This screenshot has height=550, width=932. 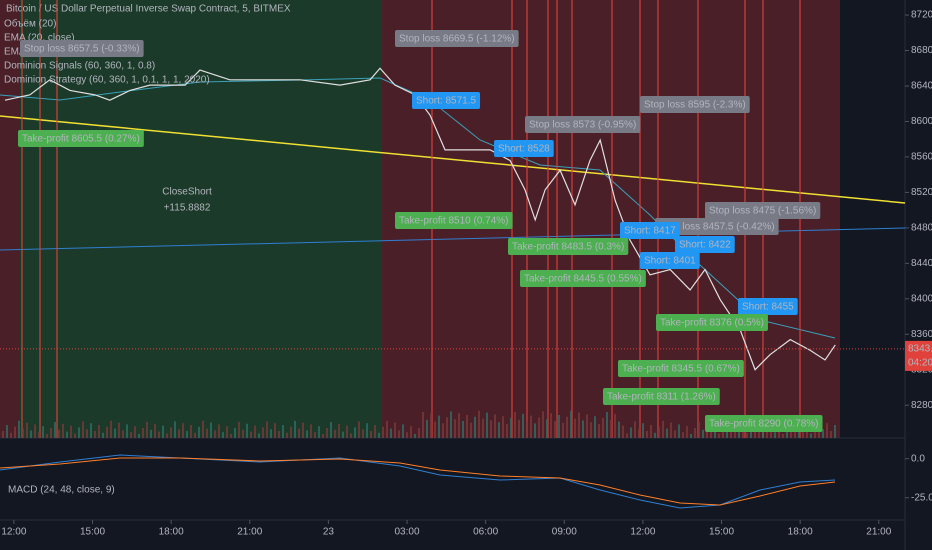 I want to click on trade-label: Stop loss 8669.5 (-1.12%), so click(x=457, y=38).